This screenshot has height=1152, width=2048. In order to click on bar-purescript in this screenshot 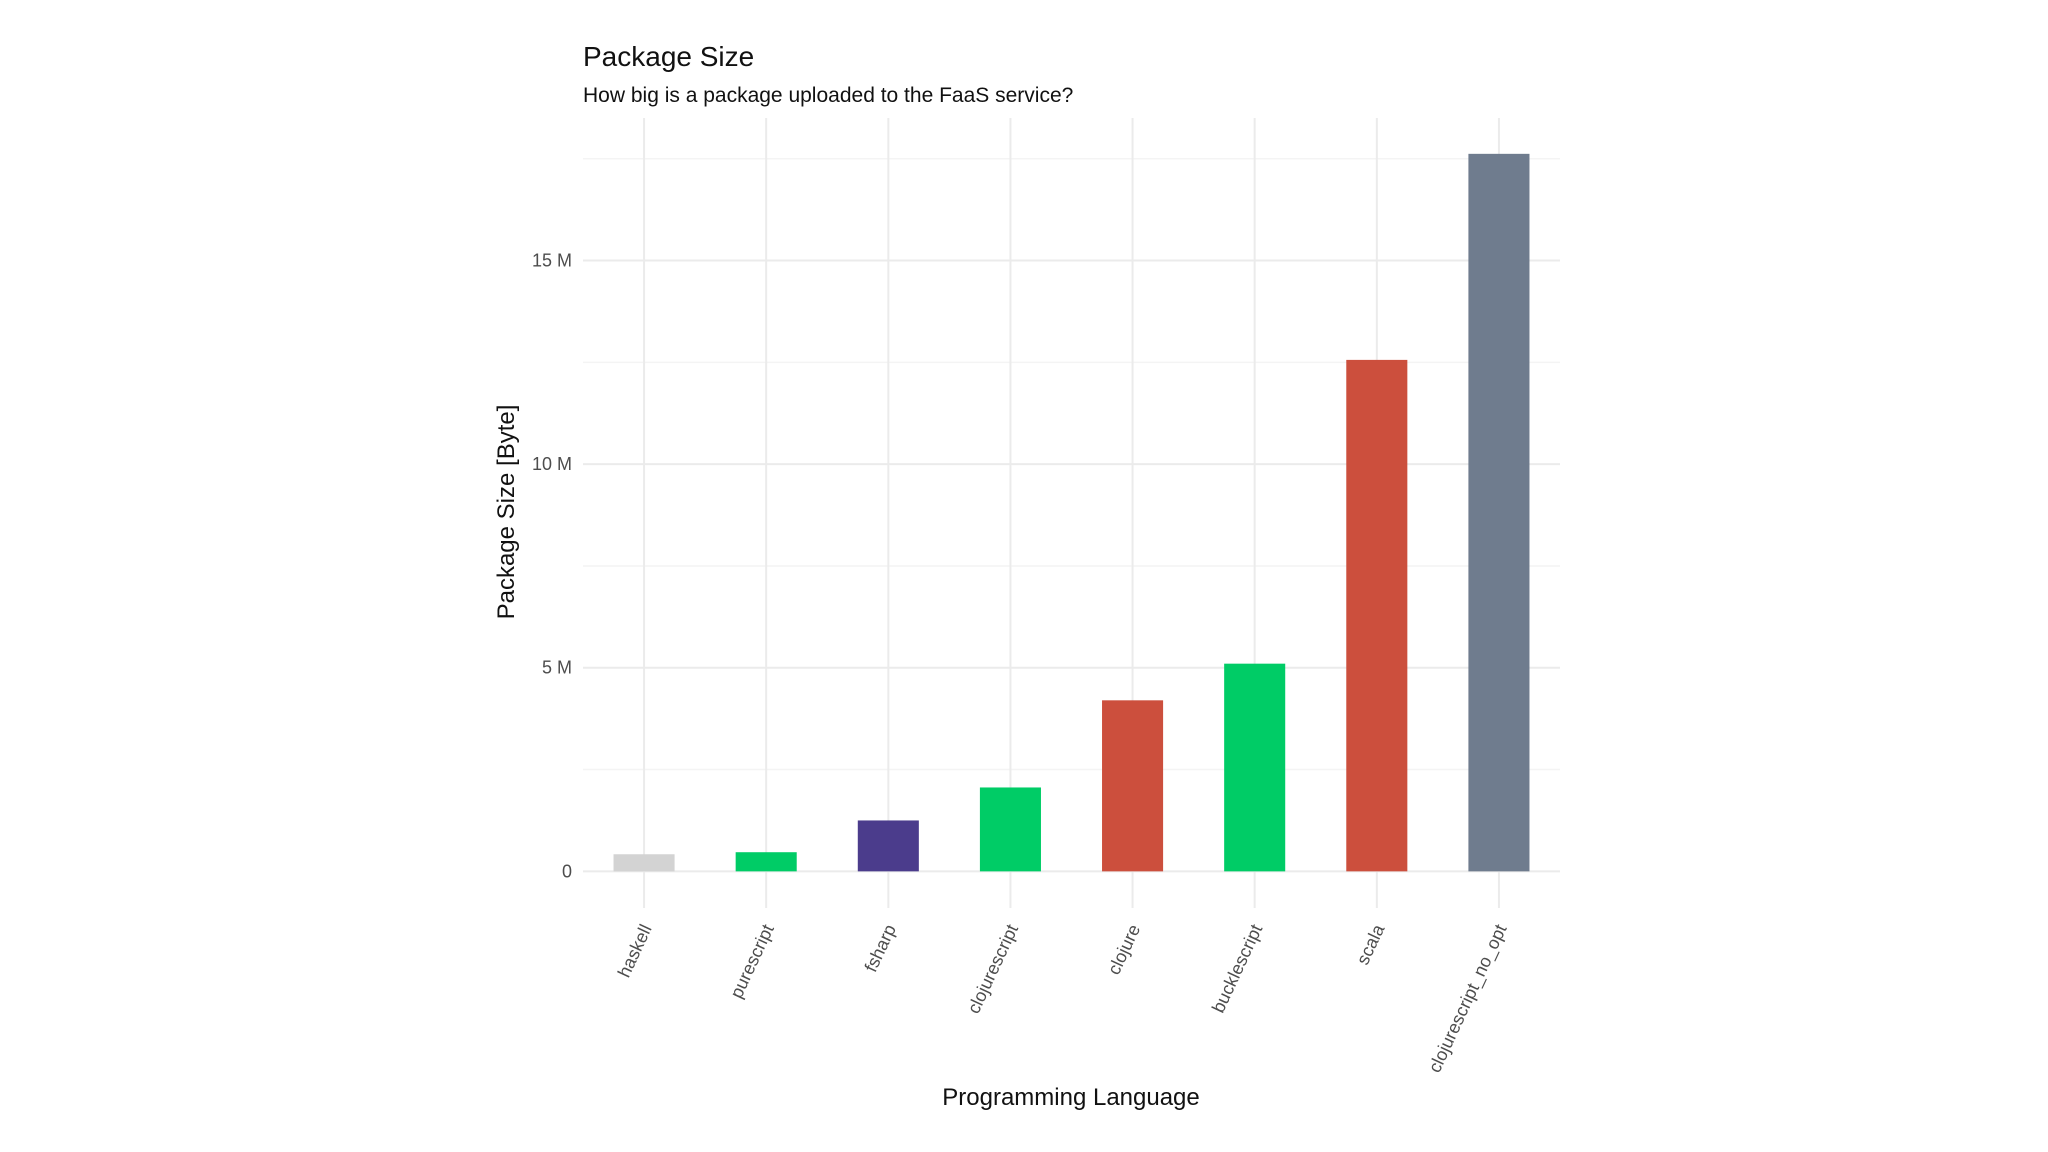, I will do `click(766, 862)`.